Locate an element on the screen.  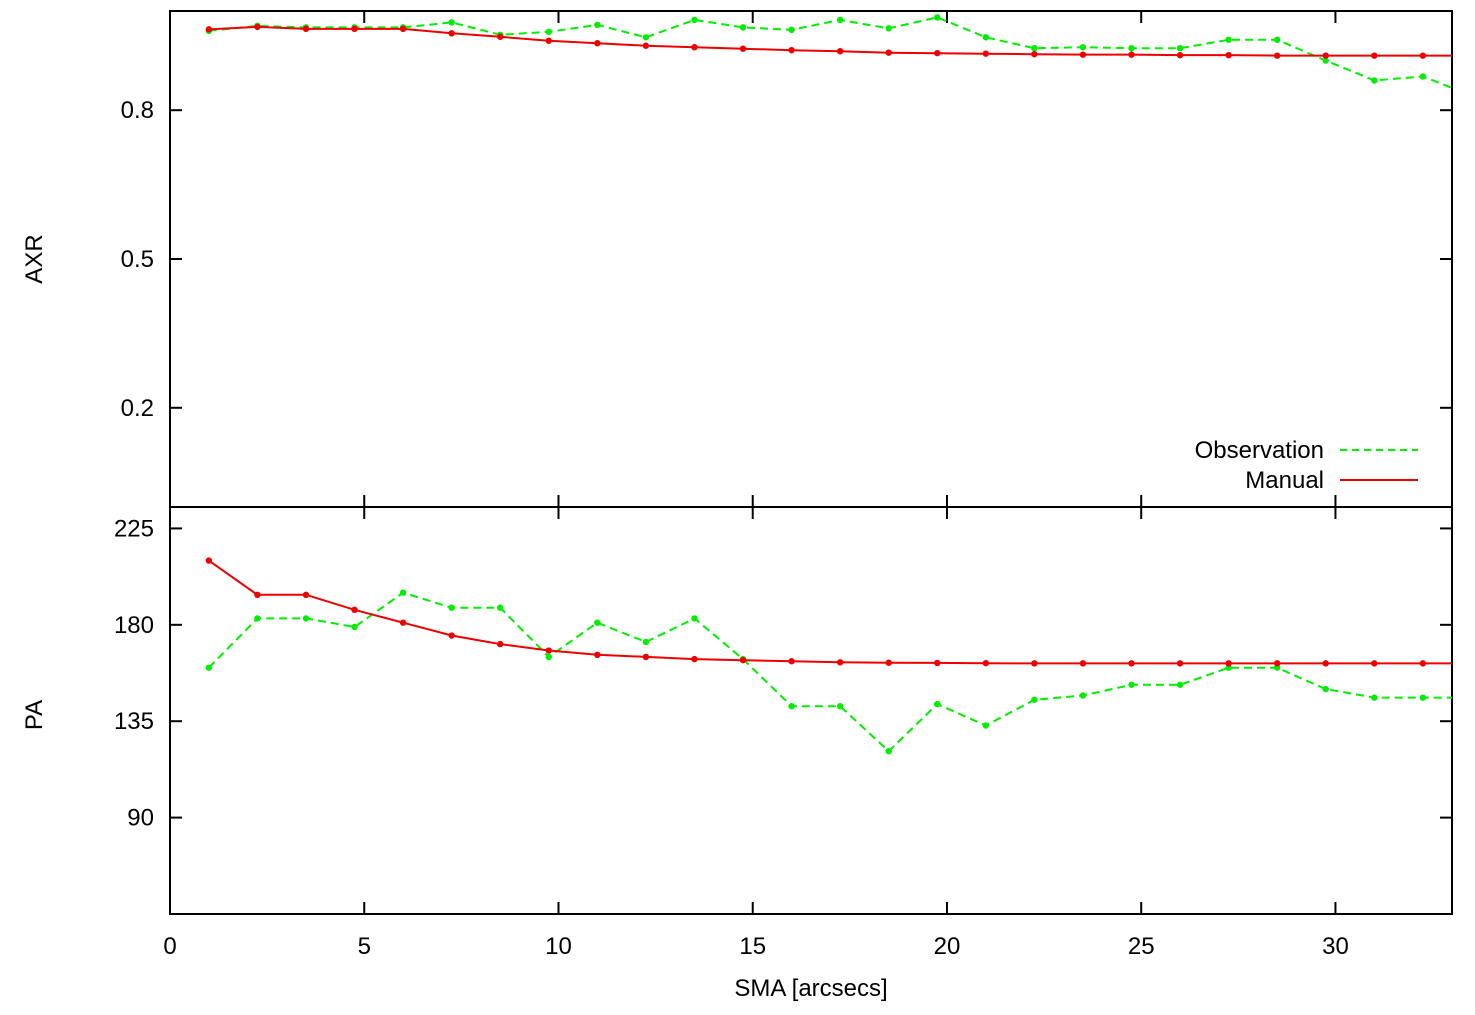
legend-label-observation: Observation is located at coordinates (1259, 450).